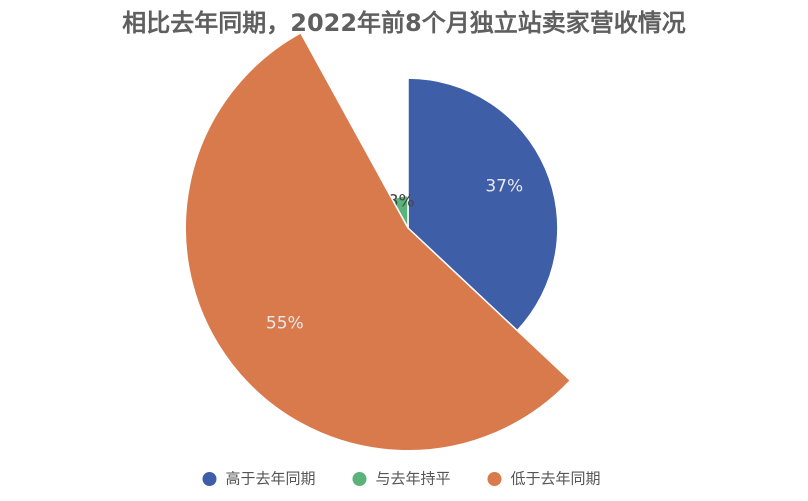 Image resolution: width=808 pixels, height=501 pixels. I want to click on pie-slice, so click(483, 204).